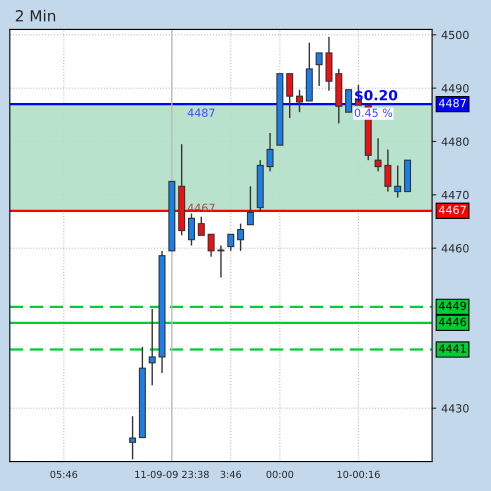 The width and height of the screenshot is (491, 491). I want to click on x-tick-label: 11-09-09 23:38, so click(172, 474).